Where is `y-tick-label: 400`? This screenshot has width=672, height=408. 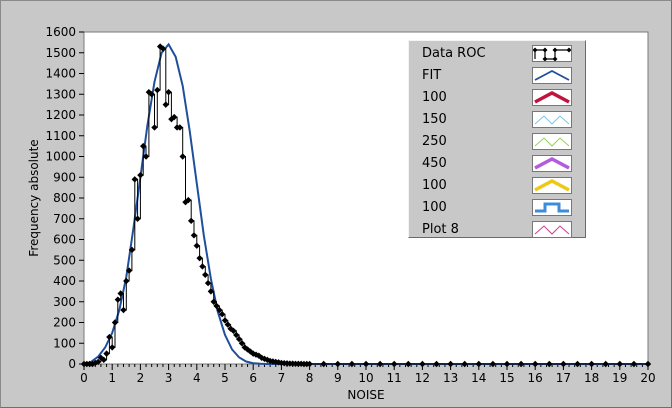
y-tick-label: 400 is located at coordinates (64, 281).